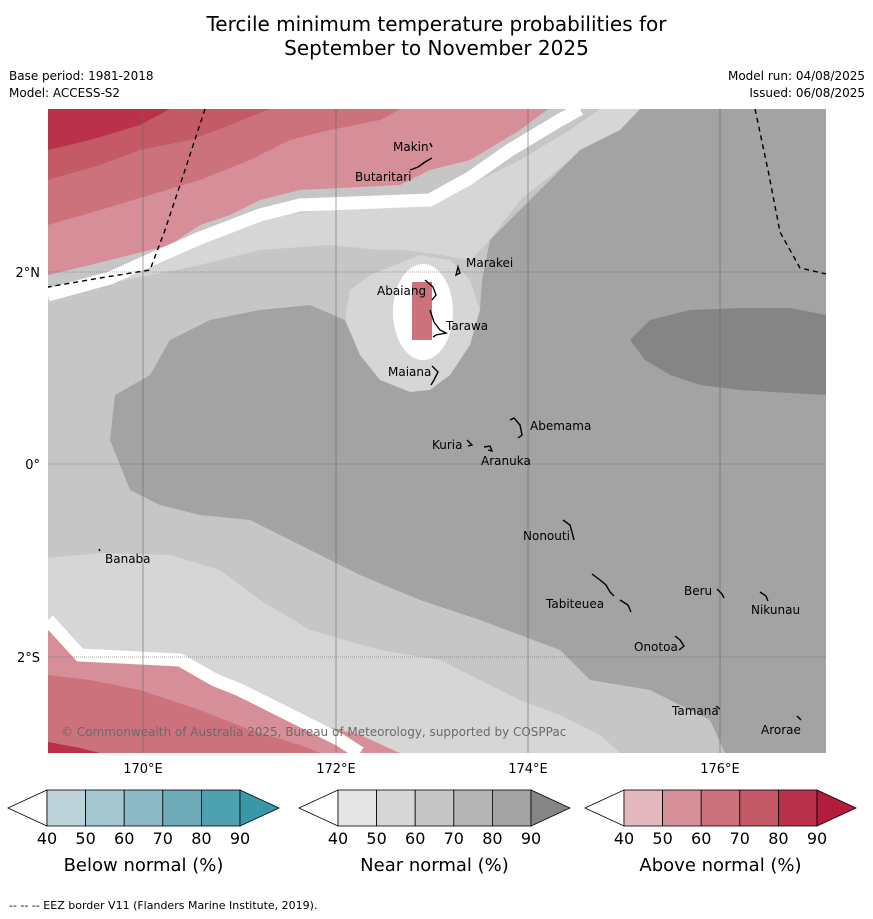  What do you see at coordinates (698, 591) in the screenshot?
I see `label-beru: Beru` at bounding box center [698, 591].